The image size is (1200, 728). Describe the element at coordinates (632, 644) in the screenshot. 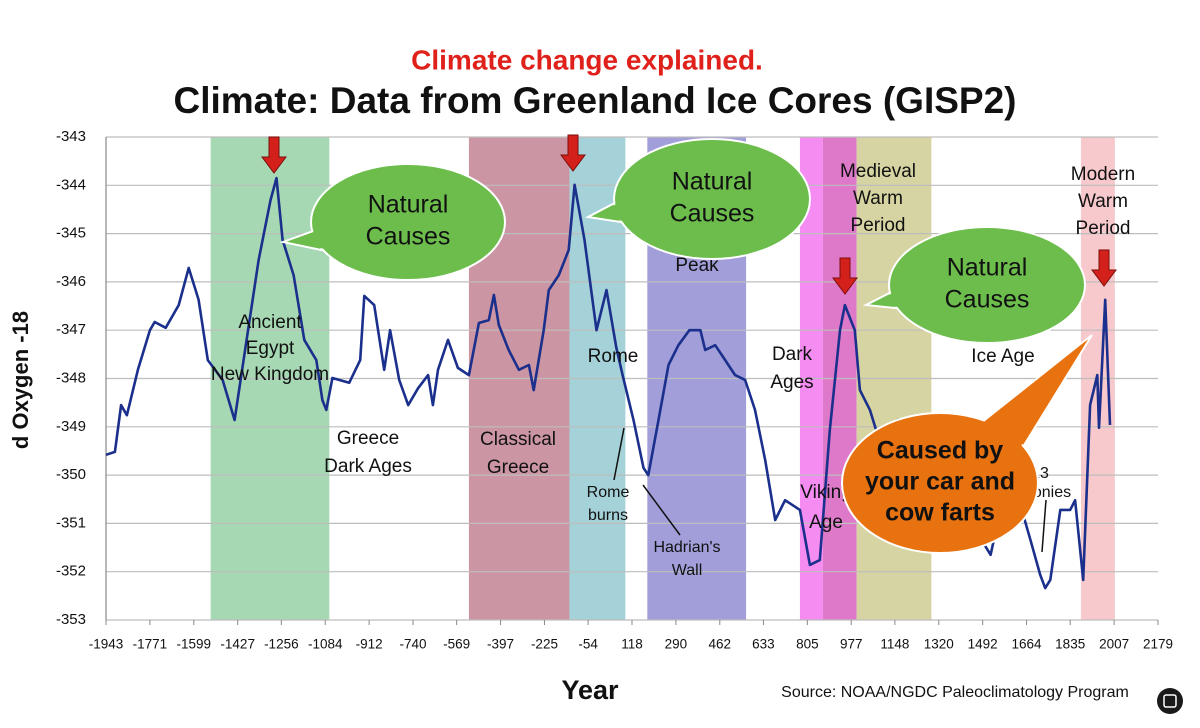

I see `x-tick-label: 118` at that location.